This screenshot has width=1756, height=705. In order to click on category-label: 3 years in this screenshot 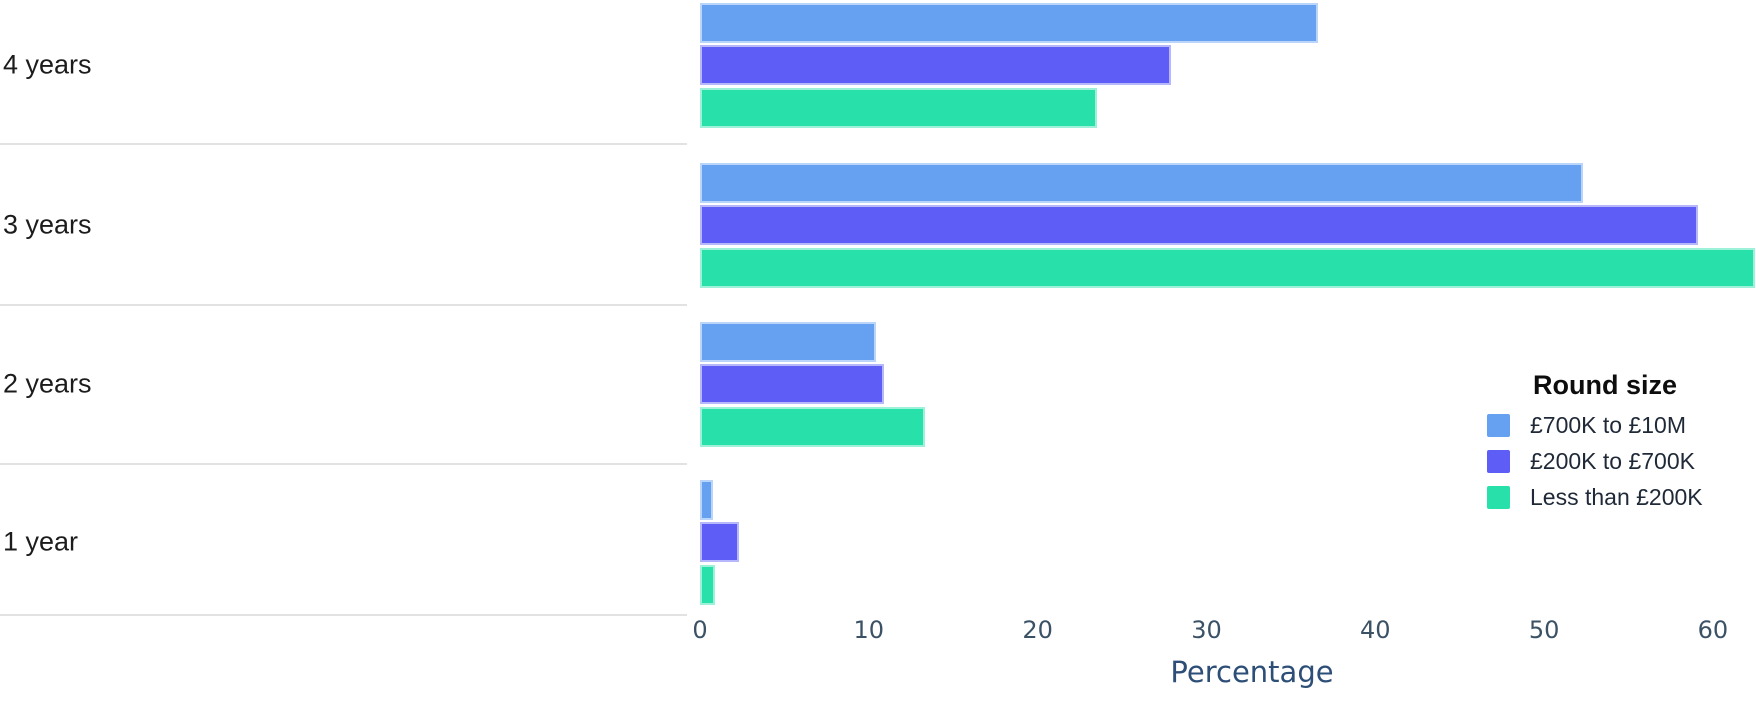, I will do `click(47, 224)`.